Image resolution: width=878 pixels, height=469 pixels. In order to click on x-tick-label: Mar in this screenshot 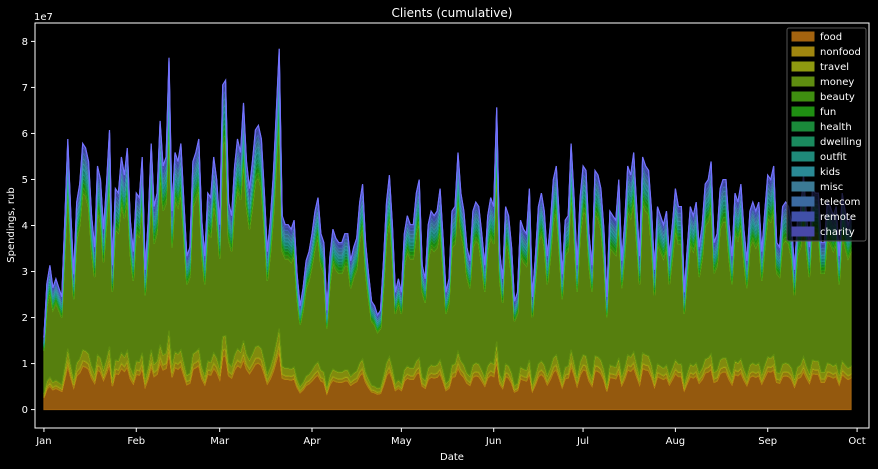, I will do `click(220, 441)`.